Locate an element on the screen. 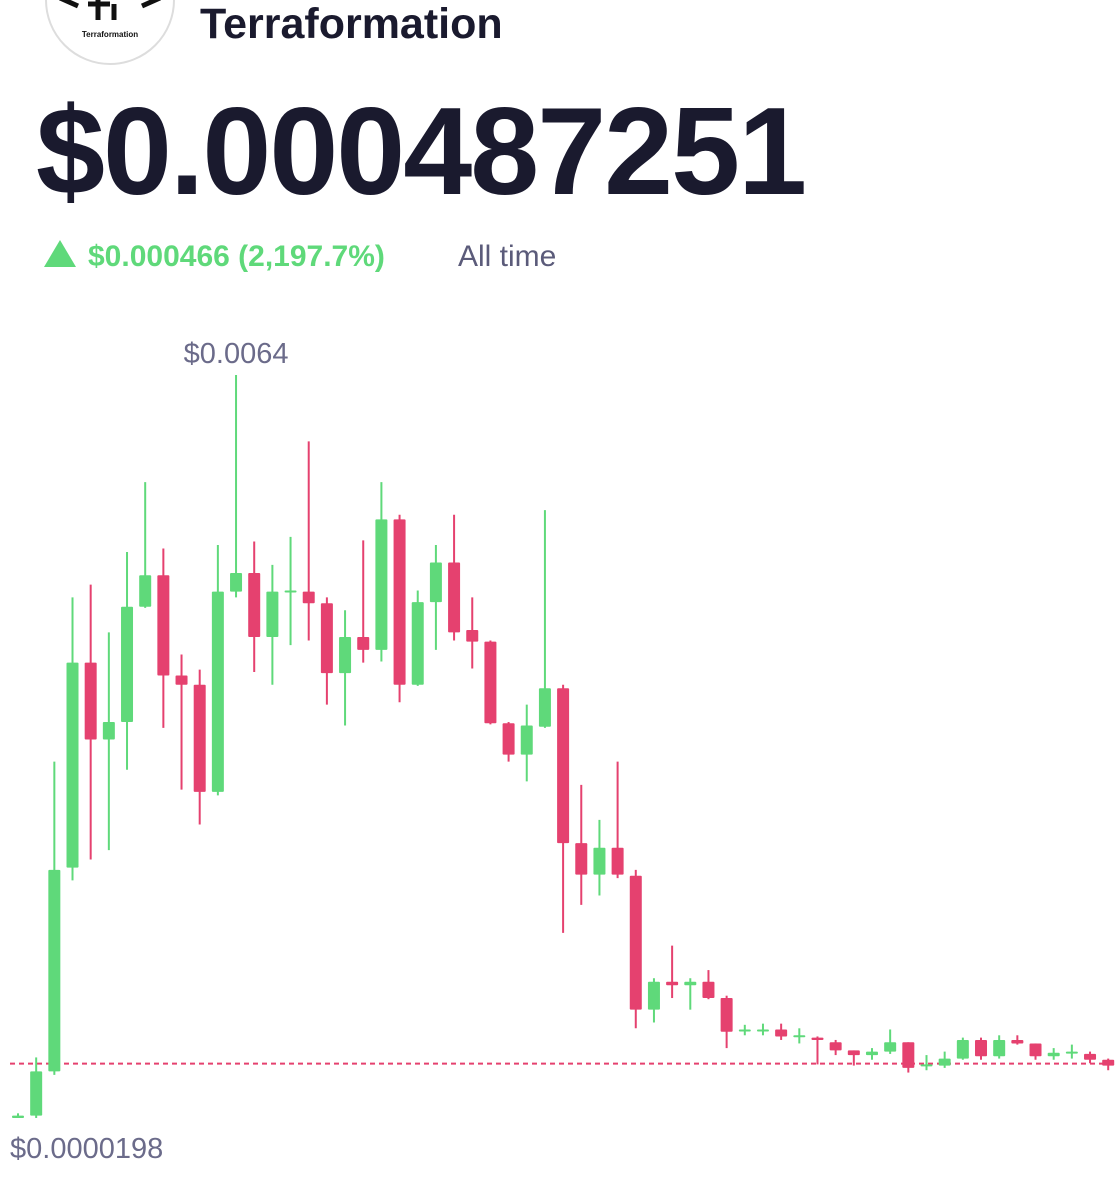  logo-circle is located at coordinates (110, 32).